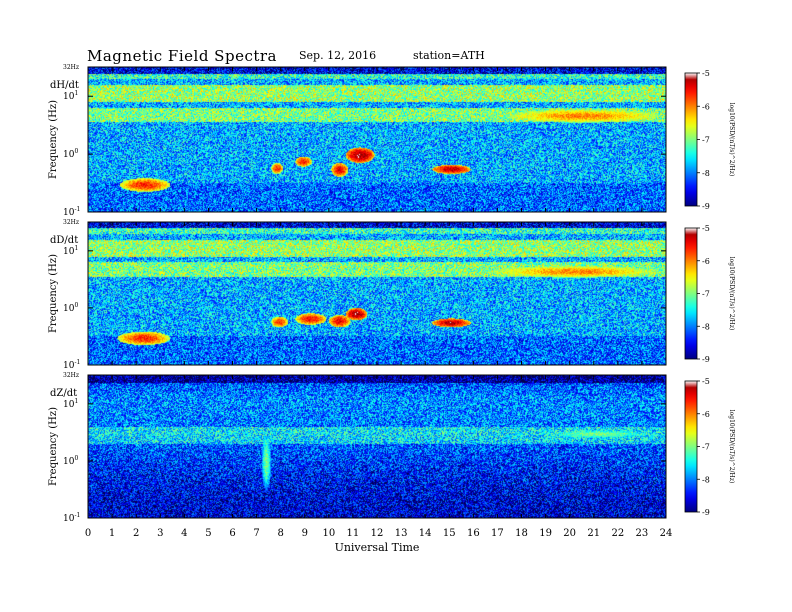 The image size is (792, 612). What do you see at coordinates (353, 533) in the screenshot?
I see `x-tick-label: 11` at bounding box center [353, 533].